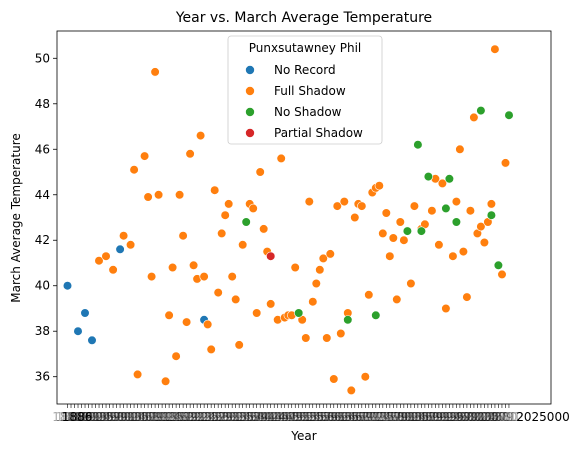 The width and height of the screenshot is (582, 453). I want to click on x-tick-label: 1964, so click(341, 417).